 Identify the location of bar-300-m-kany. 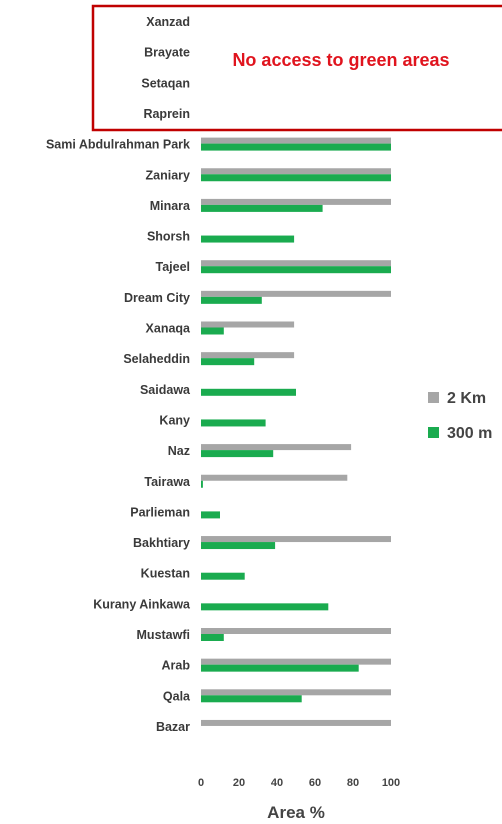
(233, 423).